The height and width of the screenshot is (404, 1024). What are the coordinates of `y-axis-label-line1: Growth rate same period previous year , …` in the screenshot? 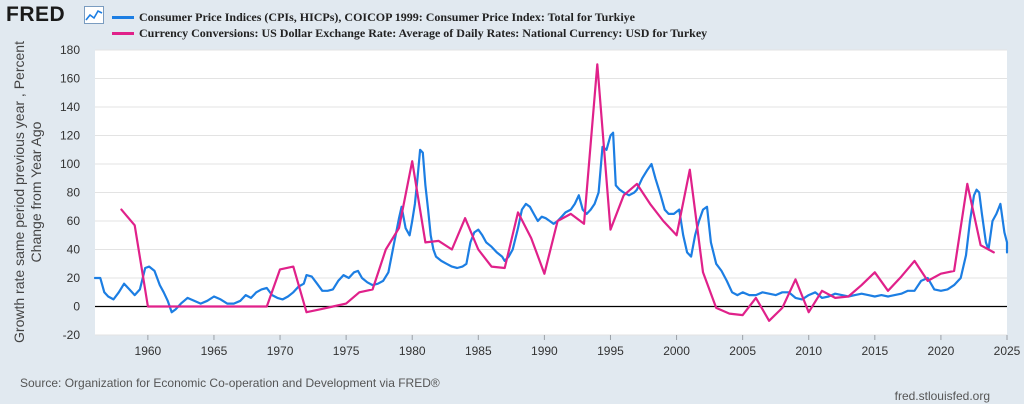 It's located at (19, 192).